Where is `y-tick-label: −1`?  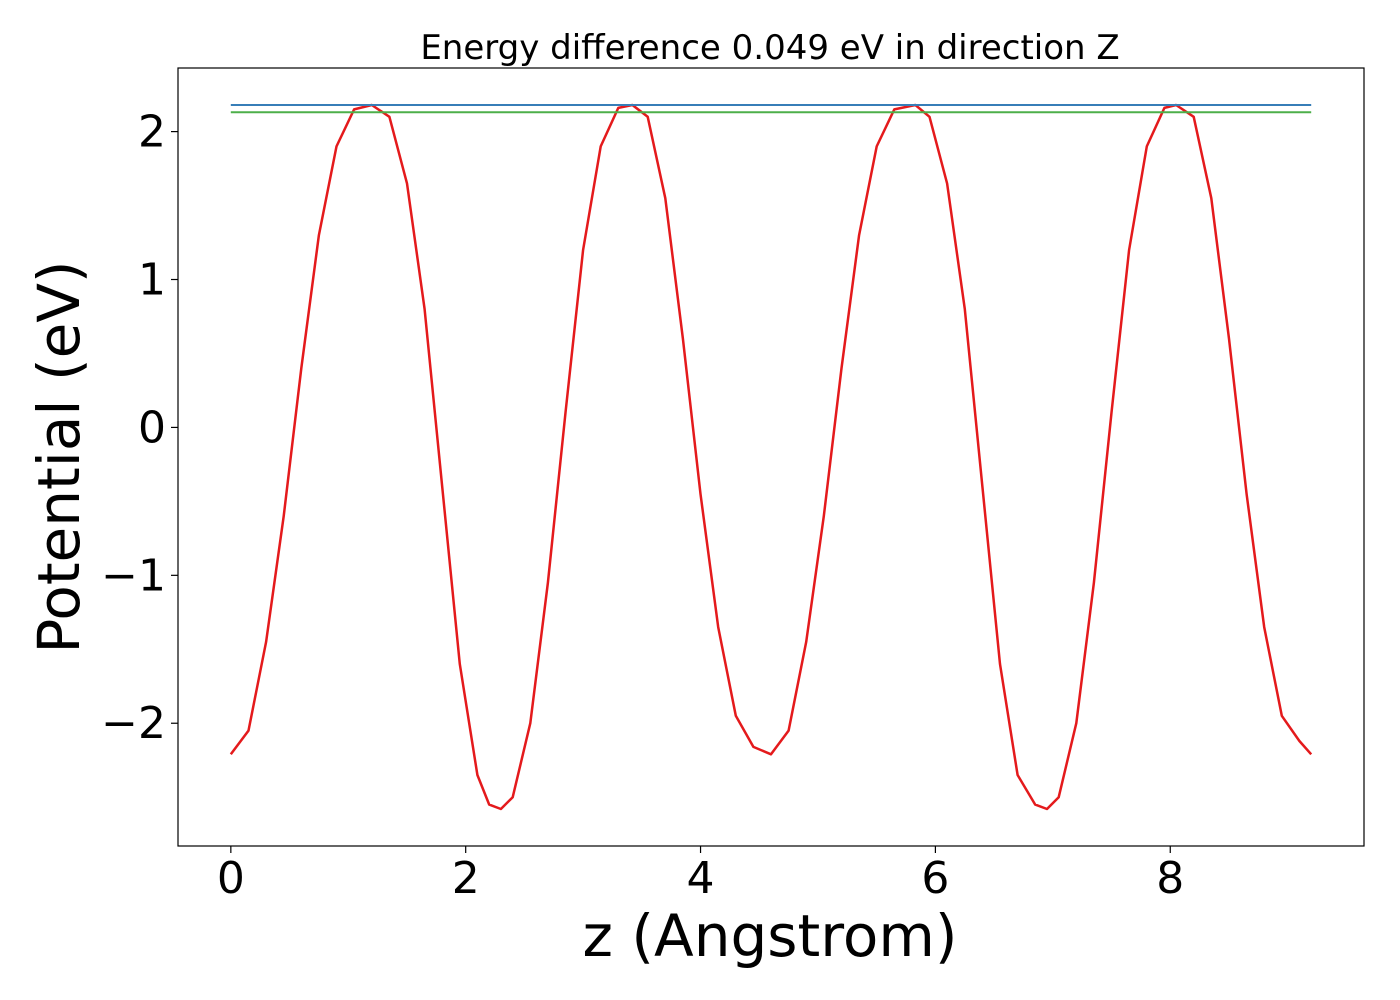 y-tick-label: −1 is located at coordinates (133, 575).